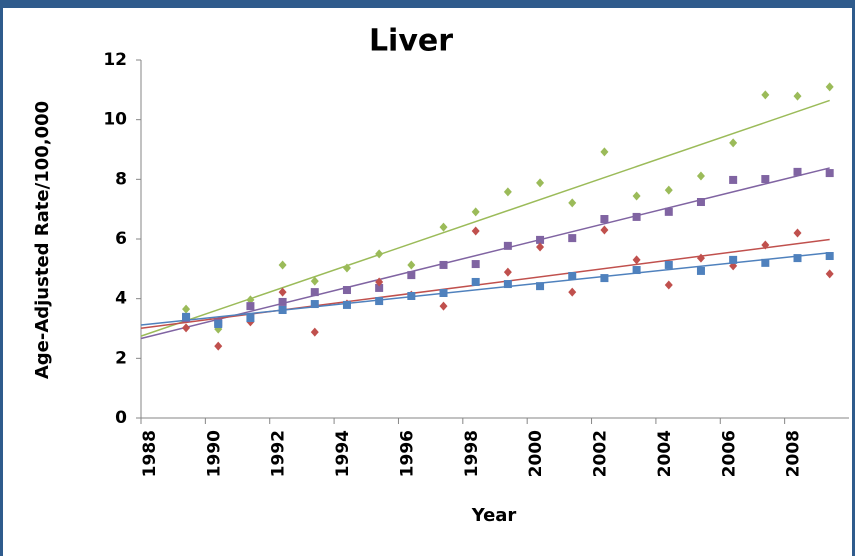 This screenshot has height=556, width=855. I want to click on x-tick-label: 2006, so click(729, 453).